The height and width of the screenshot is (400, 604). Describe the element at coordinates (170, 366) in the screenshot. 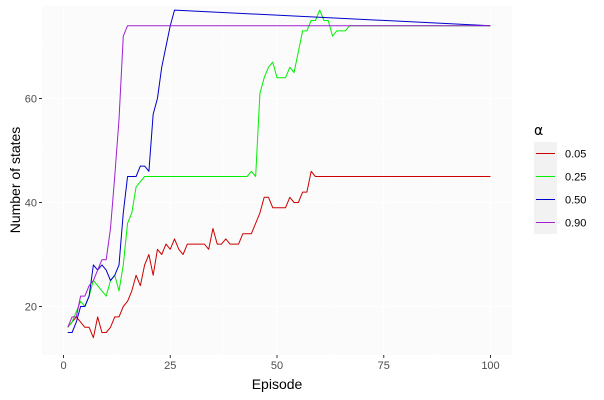

I see `x-tick-label: 25` at that location.